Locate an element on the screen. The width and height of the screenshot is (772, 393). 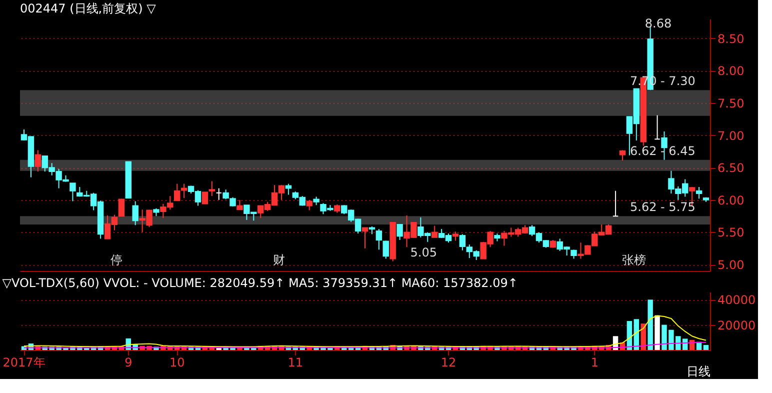
y-tick-label: 7.00 is located at coordinates (731, 135).